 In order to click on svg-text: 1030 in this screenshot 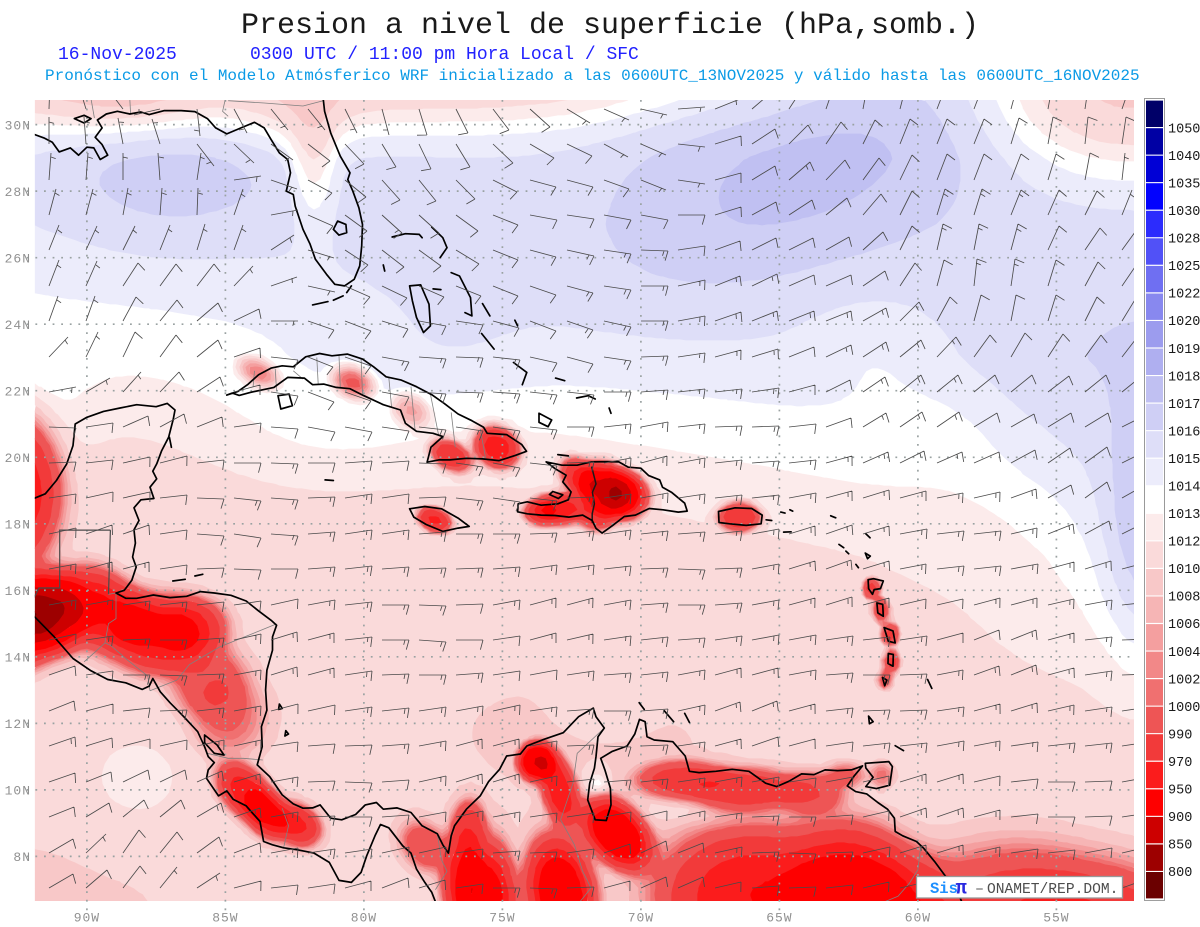, I will do `click(1184, 212)`.